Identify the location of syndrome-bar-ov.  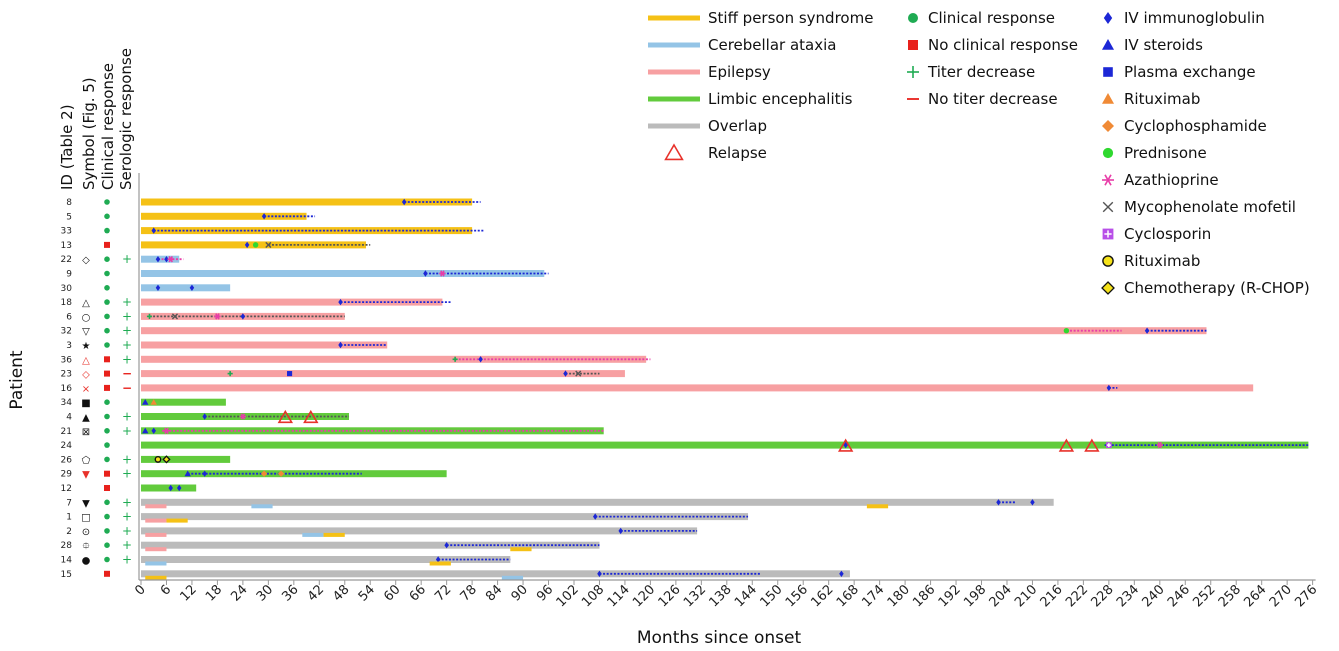
(445, 517).